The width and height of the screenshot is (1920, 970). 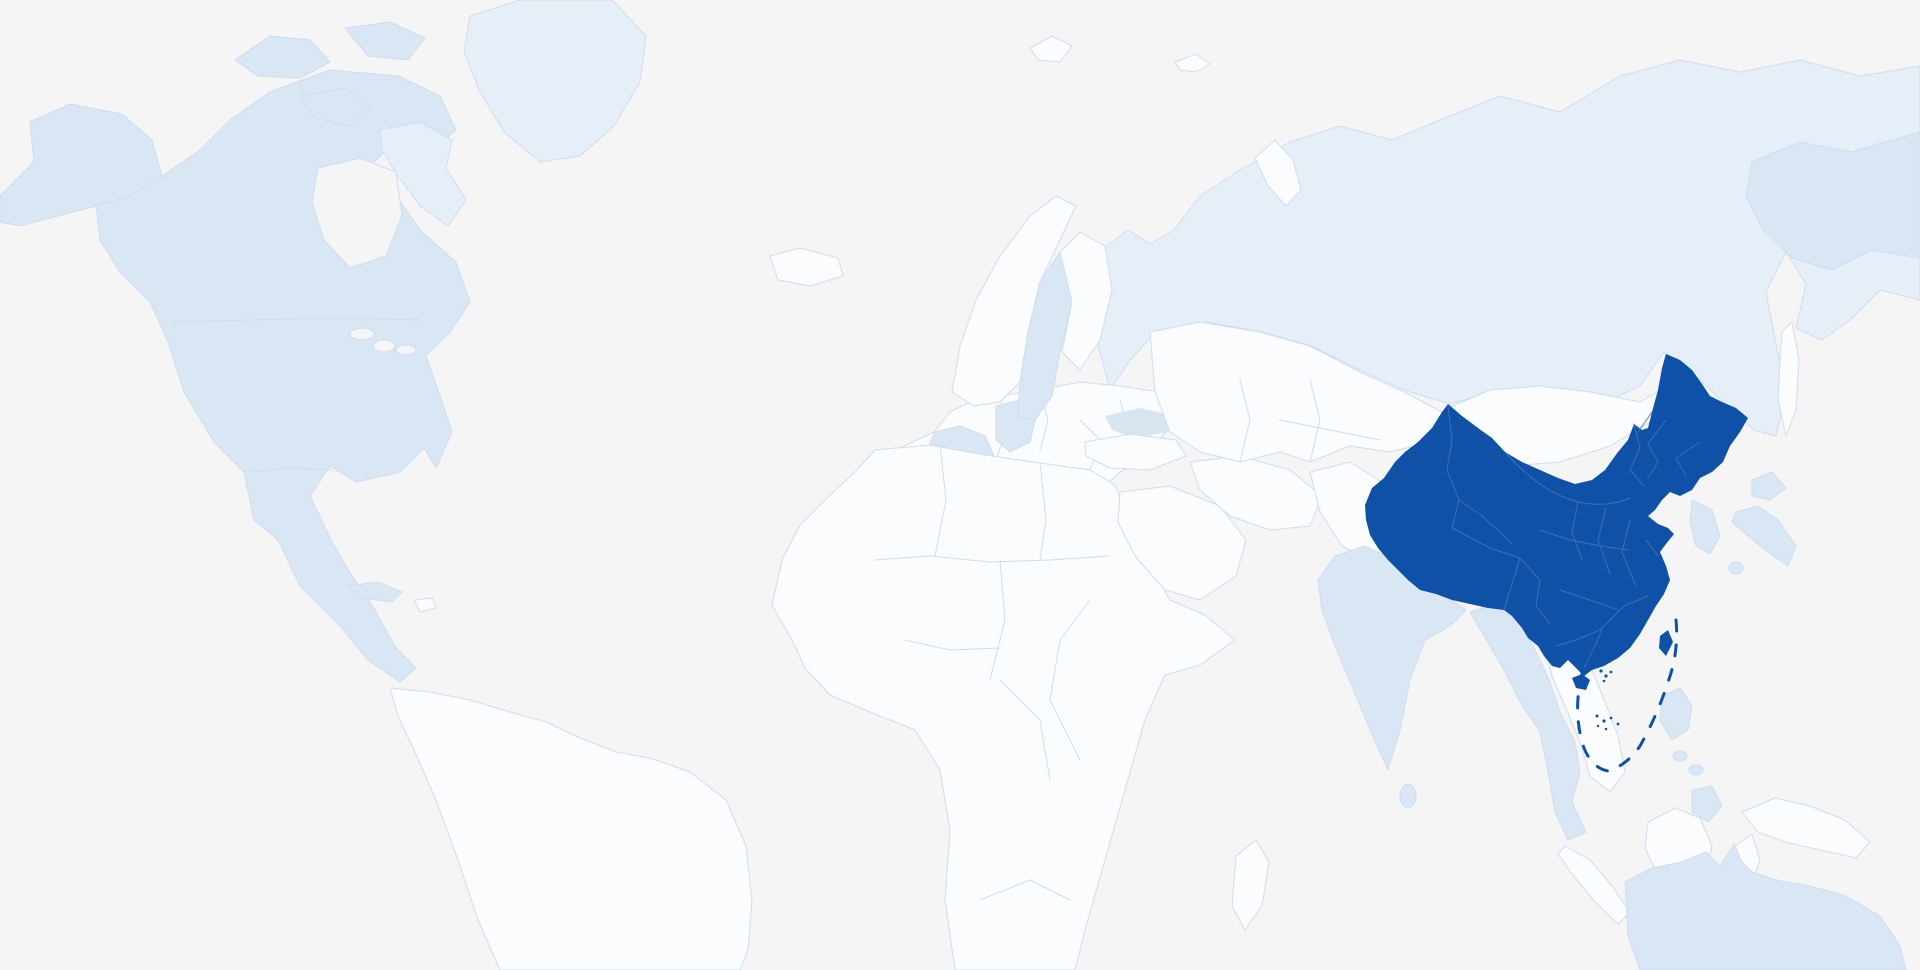 I want to click on region-central-asia, so click(x=1296, y=392).